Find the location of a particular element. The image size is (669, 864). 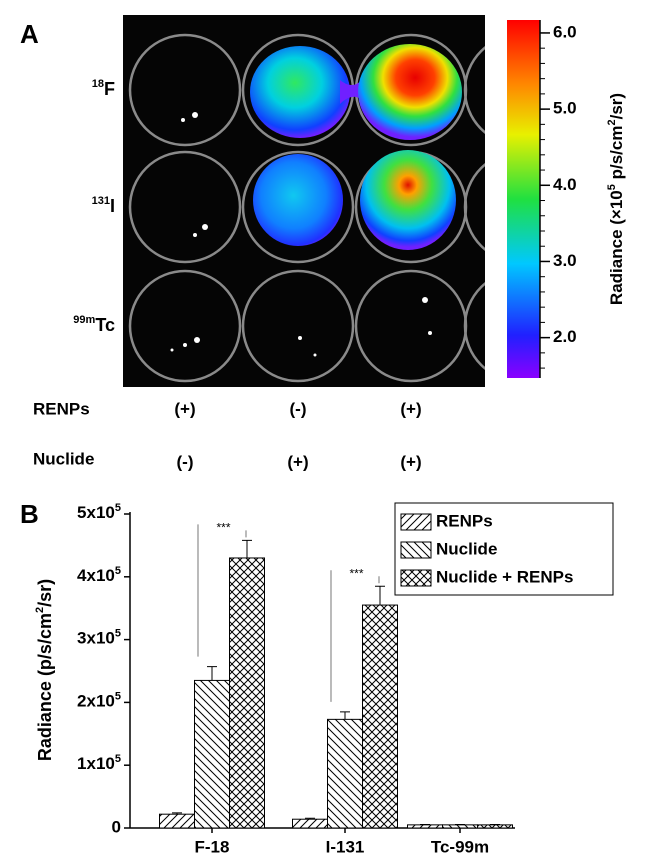

y-tick-label: 3x10⁵ is located at coordinates (99, 638).